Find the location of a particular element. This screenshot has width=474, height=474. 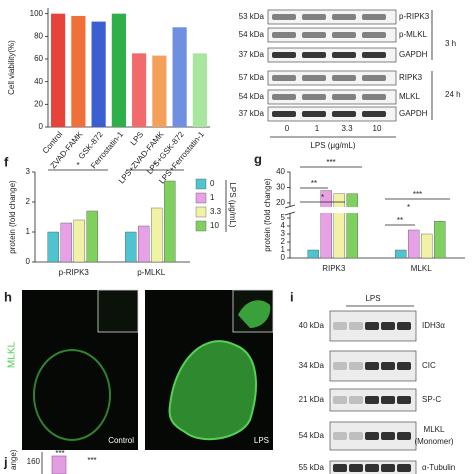

y-tick-label: 3 is located at coordinates (28, 171).